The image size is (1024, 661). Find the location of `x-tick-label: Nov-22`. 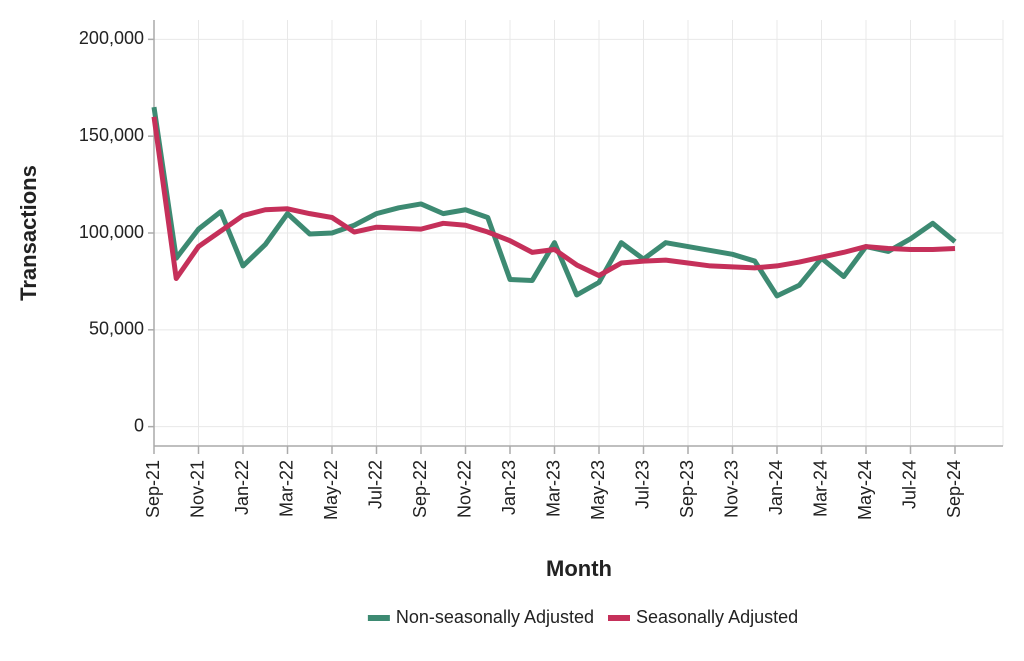

x-tick-label: Nov-22 is located at coordinates (464, 489).